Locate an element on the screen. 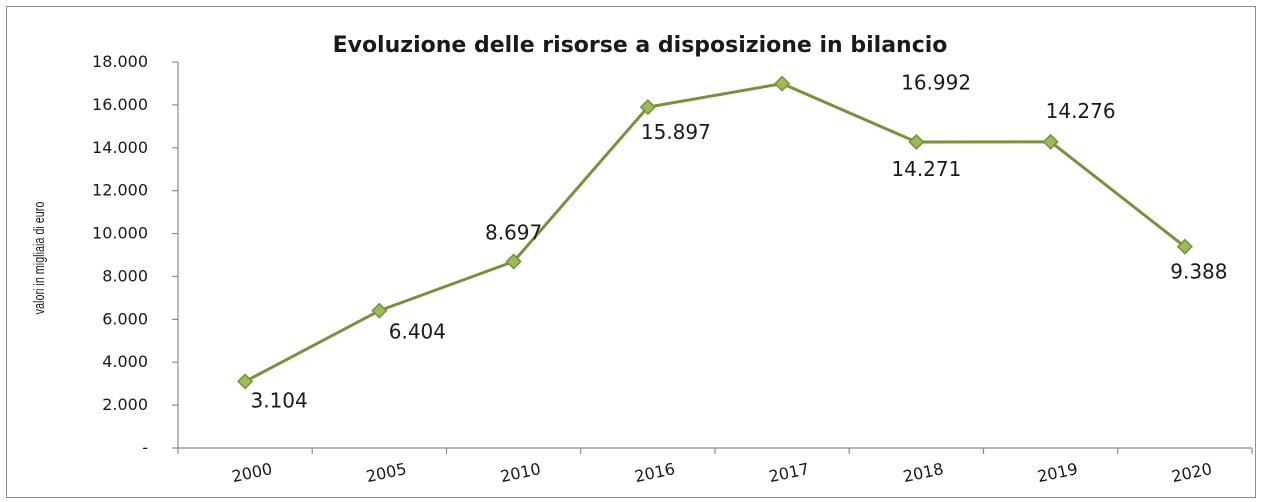 This screenshot has width=1264, height=502. data-label: 9.388 is located at coordinates (1198, 272).